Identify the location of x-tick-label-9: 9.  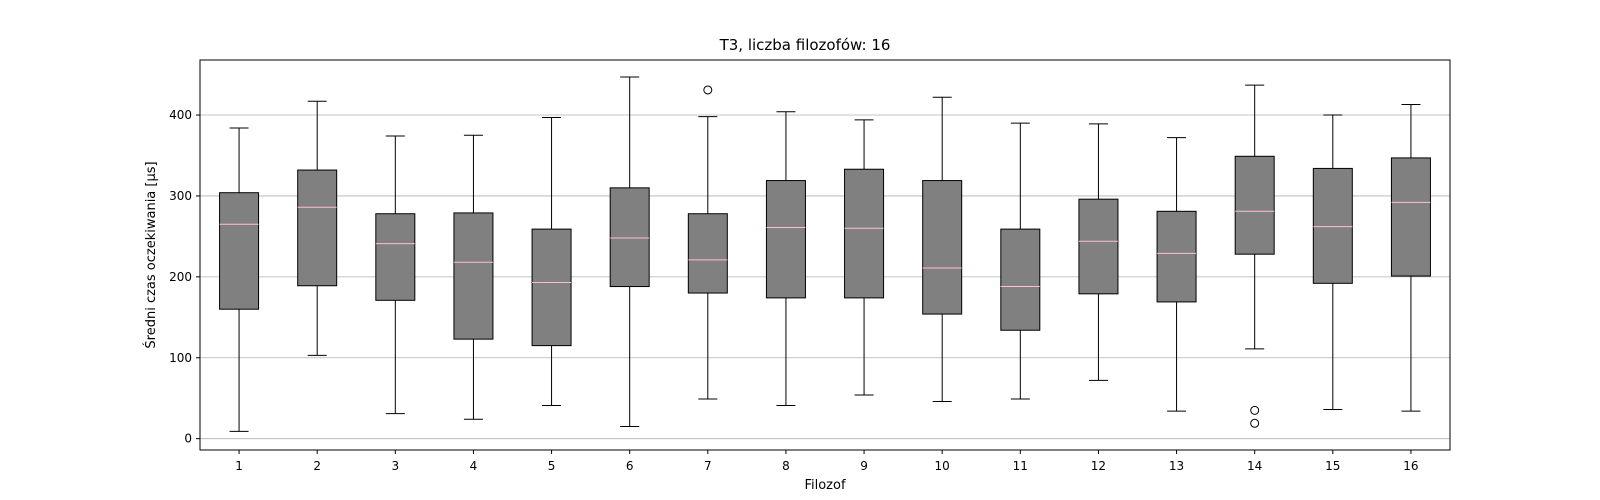
(864, 466).